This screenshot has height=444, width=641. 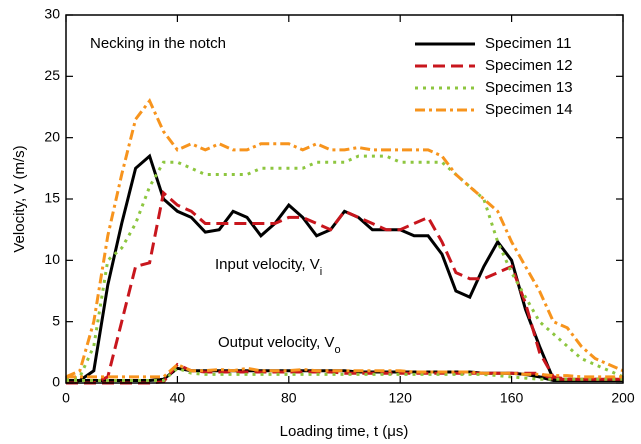 What do you see at coordinates (52, 136) in the screenshot?
I see `y-tick-label: 20` at bounding box center [52, 136].